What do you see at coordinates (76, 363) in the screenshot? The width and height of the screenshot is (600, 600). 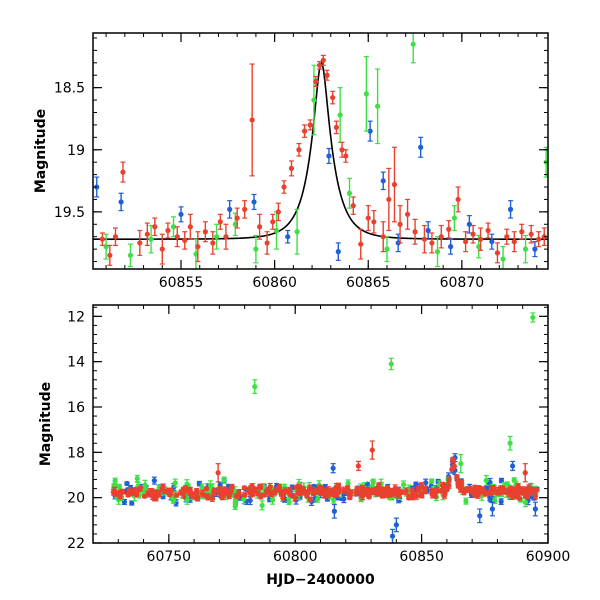 I see `bottom-y-tick-label: 14` at bounding box center [76, 363].